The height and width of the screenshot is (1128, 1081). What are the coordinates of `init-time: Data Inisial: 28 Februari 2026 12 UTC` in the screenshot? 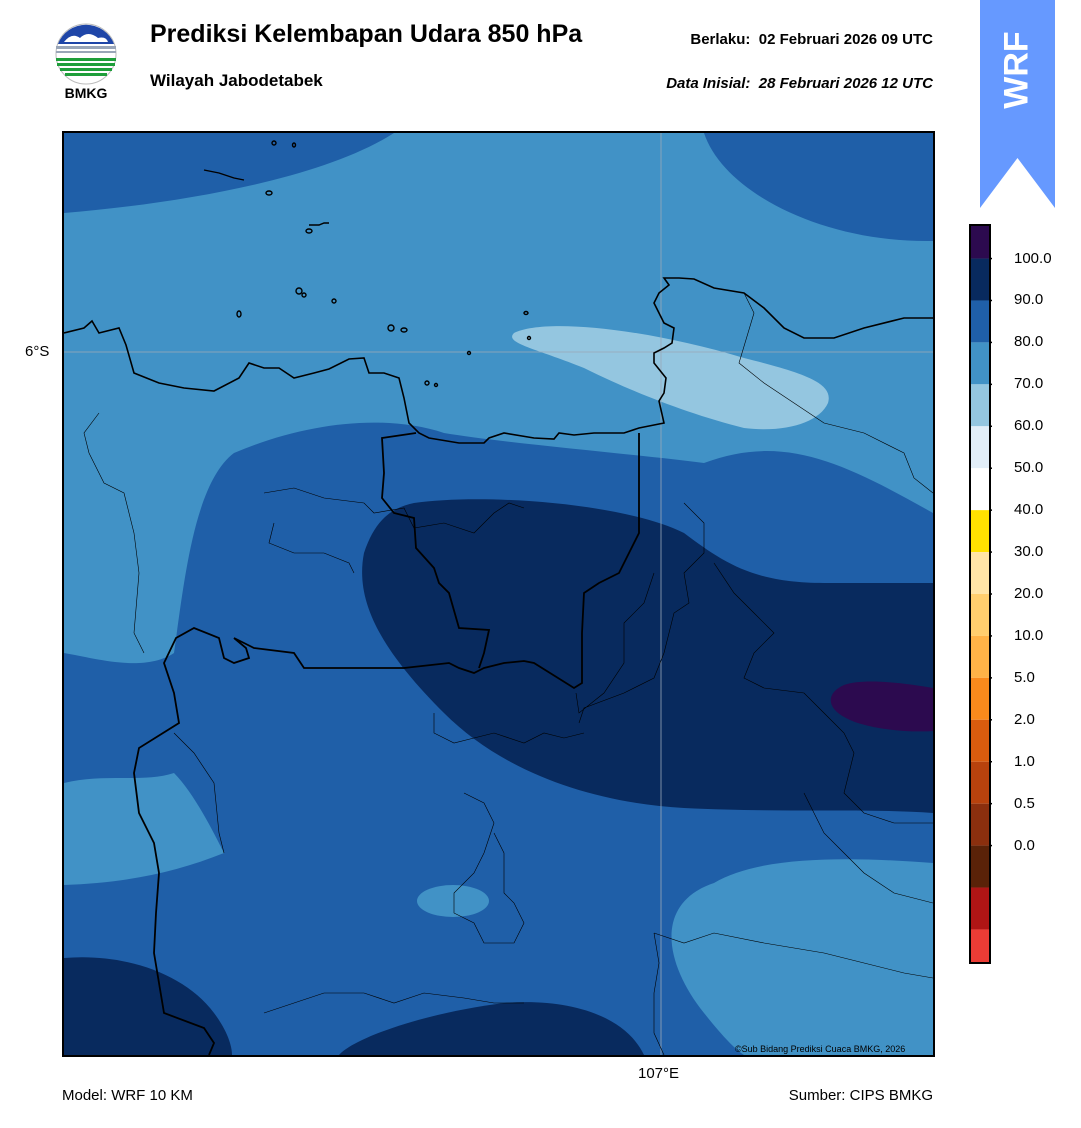 It's located at (799, 83).